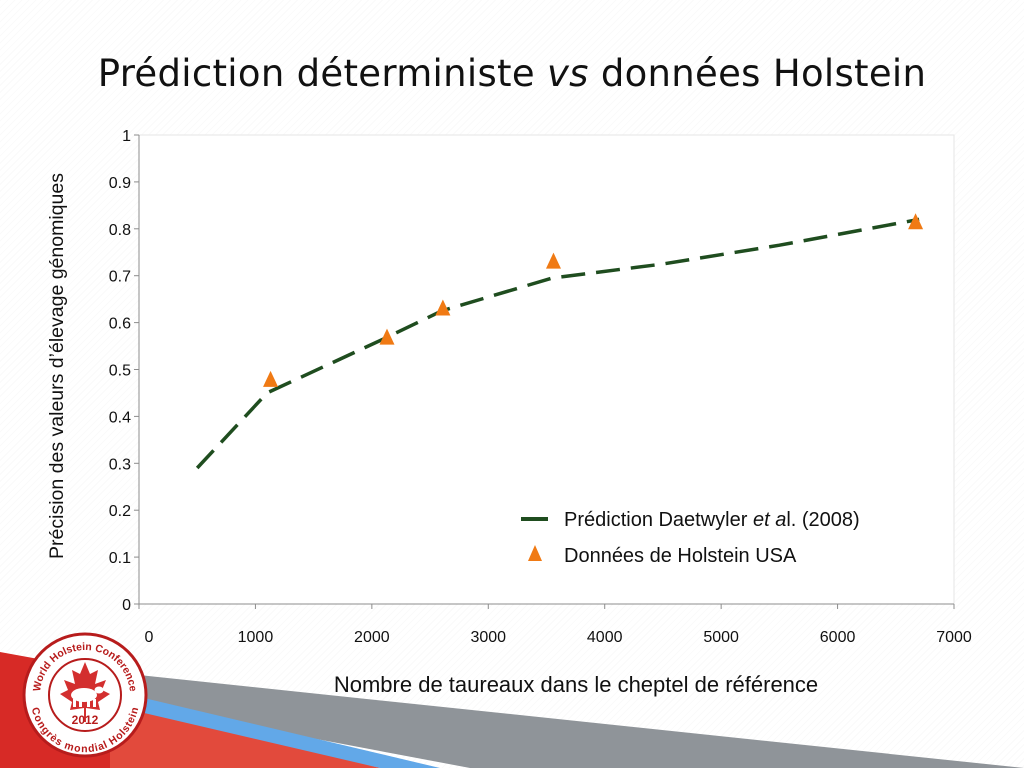 The width and height of the screenshot is (1024, 768). What do you see at coordinates (680, 556) in the screenshot?
I see `legend-label-data: Données de Holstein USA` at bounding box center [680, 556].